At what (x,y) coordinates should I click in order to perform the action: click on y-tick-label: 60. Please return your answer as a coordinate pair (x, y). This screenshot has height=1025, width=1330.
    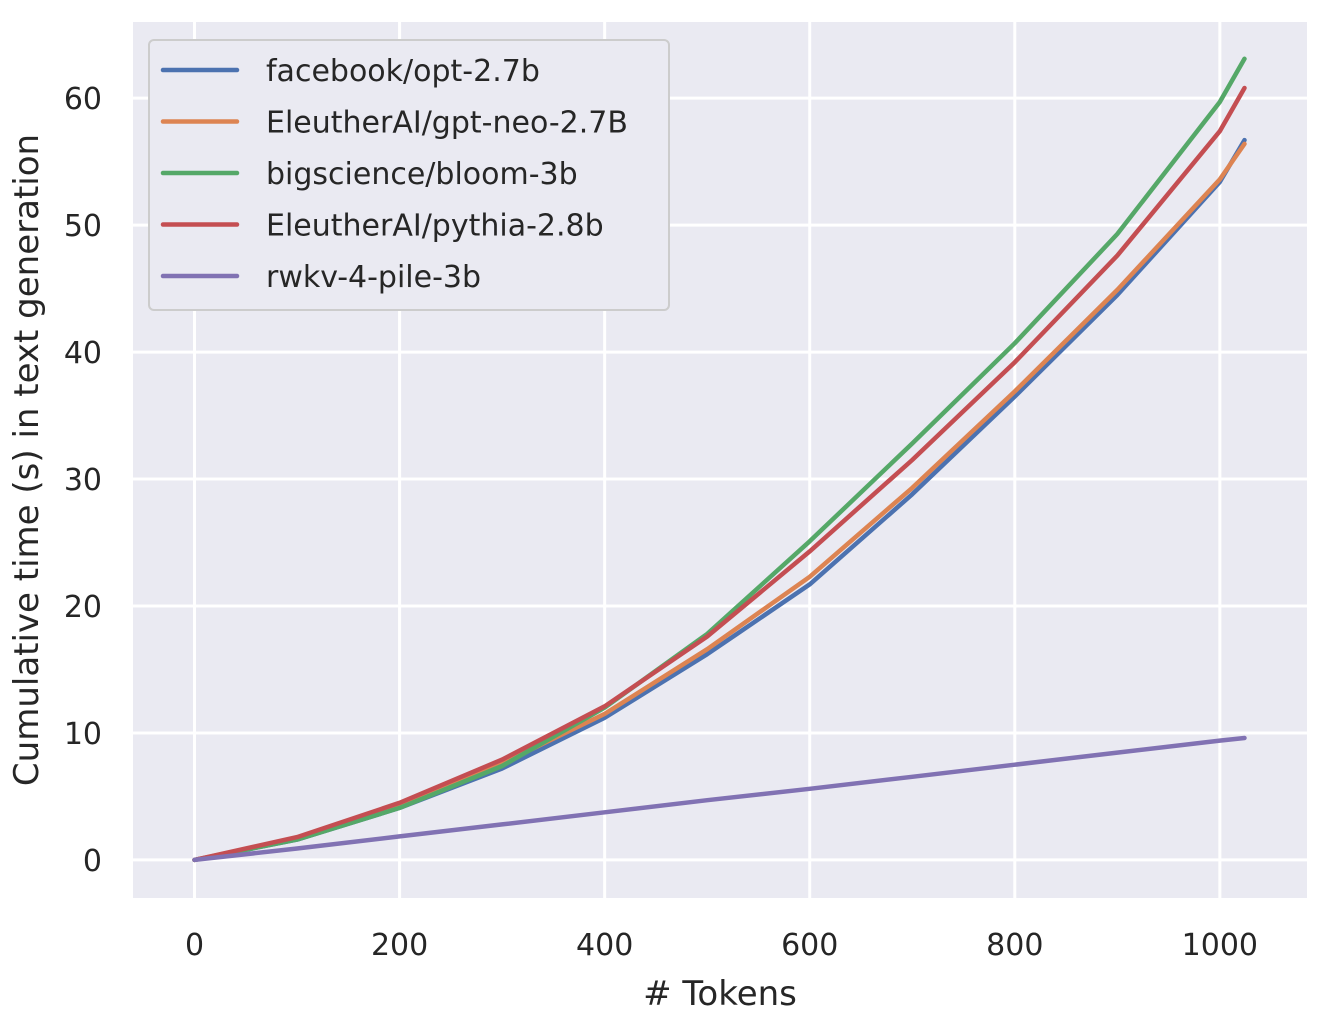
    Looking at the image, I should click on (83, 99).